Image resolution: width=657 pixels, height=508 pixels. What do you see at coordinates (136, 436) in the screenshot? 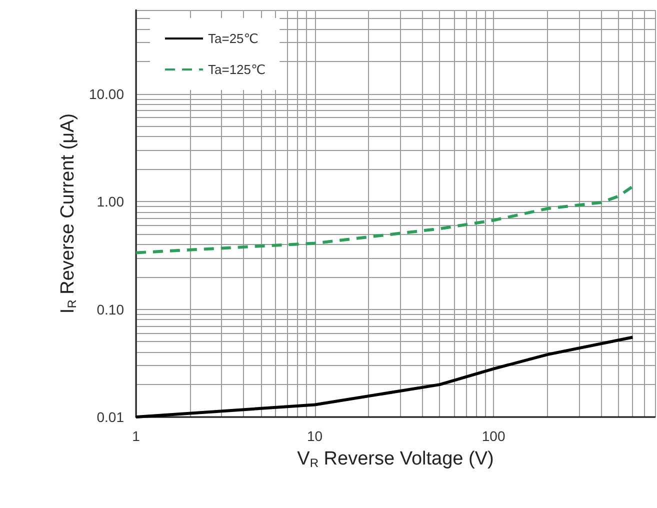
I see `x-tick-label: 1` at bounding box center [136, 436].